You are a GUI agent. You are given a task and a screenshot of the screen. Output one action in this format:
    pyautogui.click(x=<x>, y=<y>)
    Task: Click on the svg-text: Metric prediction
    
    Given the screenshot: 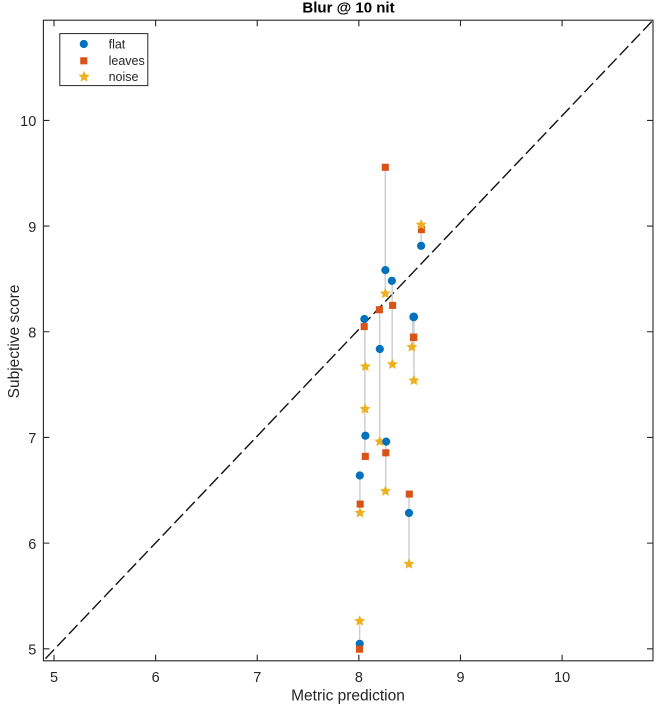 What is the action you would take?
    pyautogui.click(x=348, y=696)
    